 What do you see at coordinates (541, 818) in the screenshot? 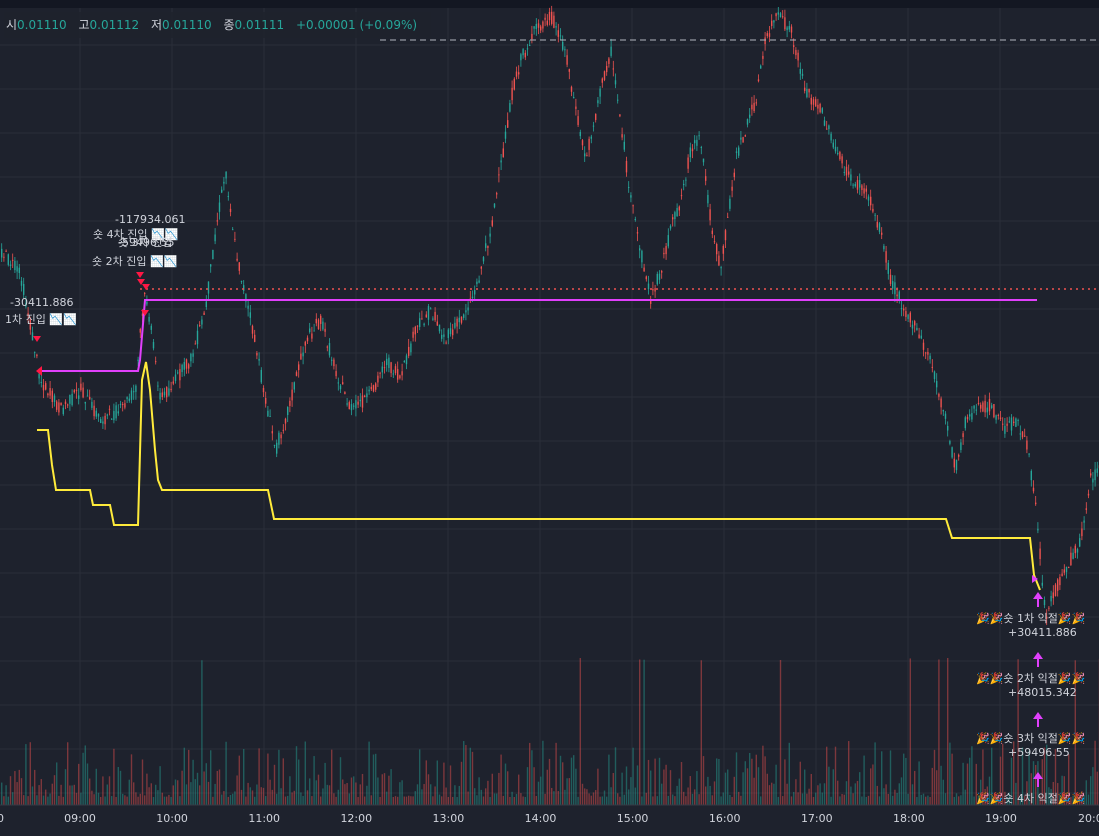
I see `time-tick-label: 14:00` at bounding box center [541, 818].